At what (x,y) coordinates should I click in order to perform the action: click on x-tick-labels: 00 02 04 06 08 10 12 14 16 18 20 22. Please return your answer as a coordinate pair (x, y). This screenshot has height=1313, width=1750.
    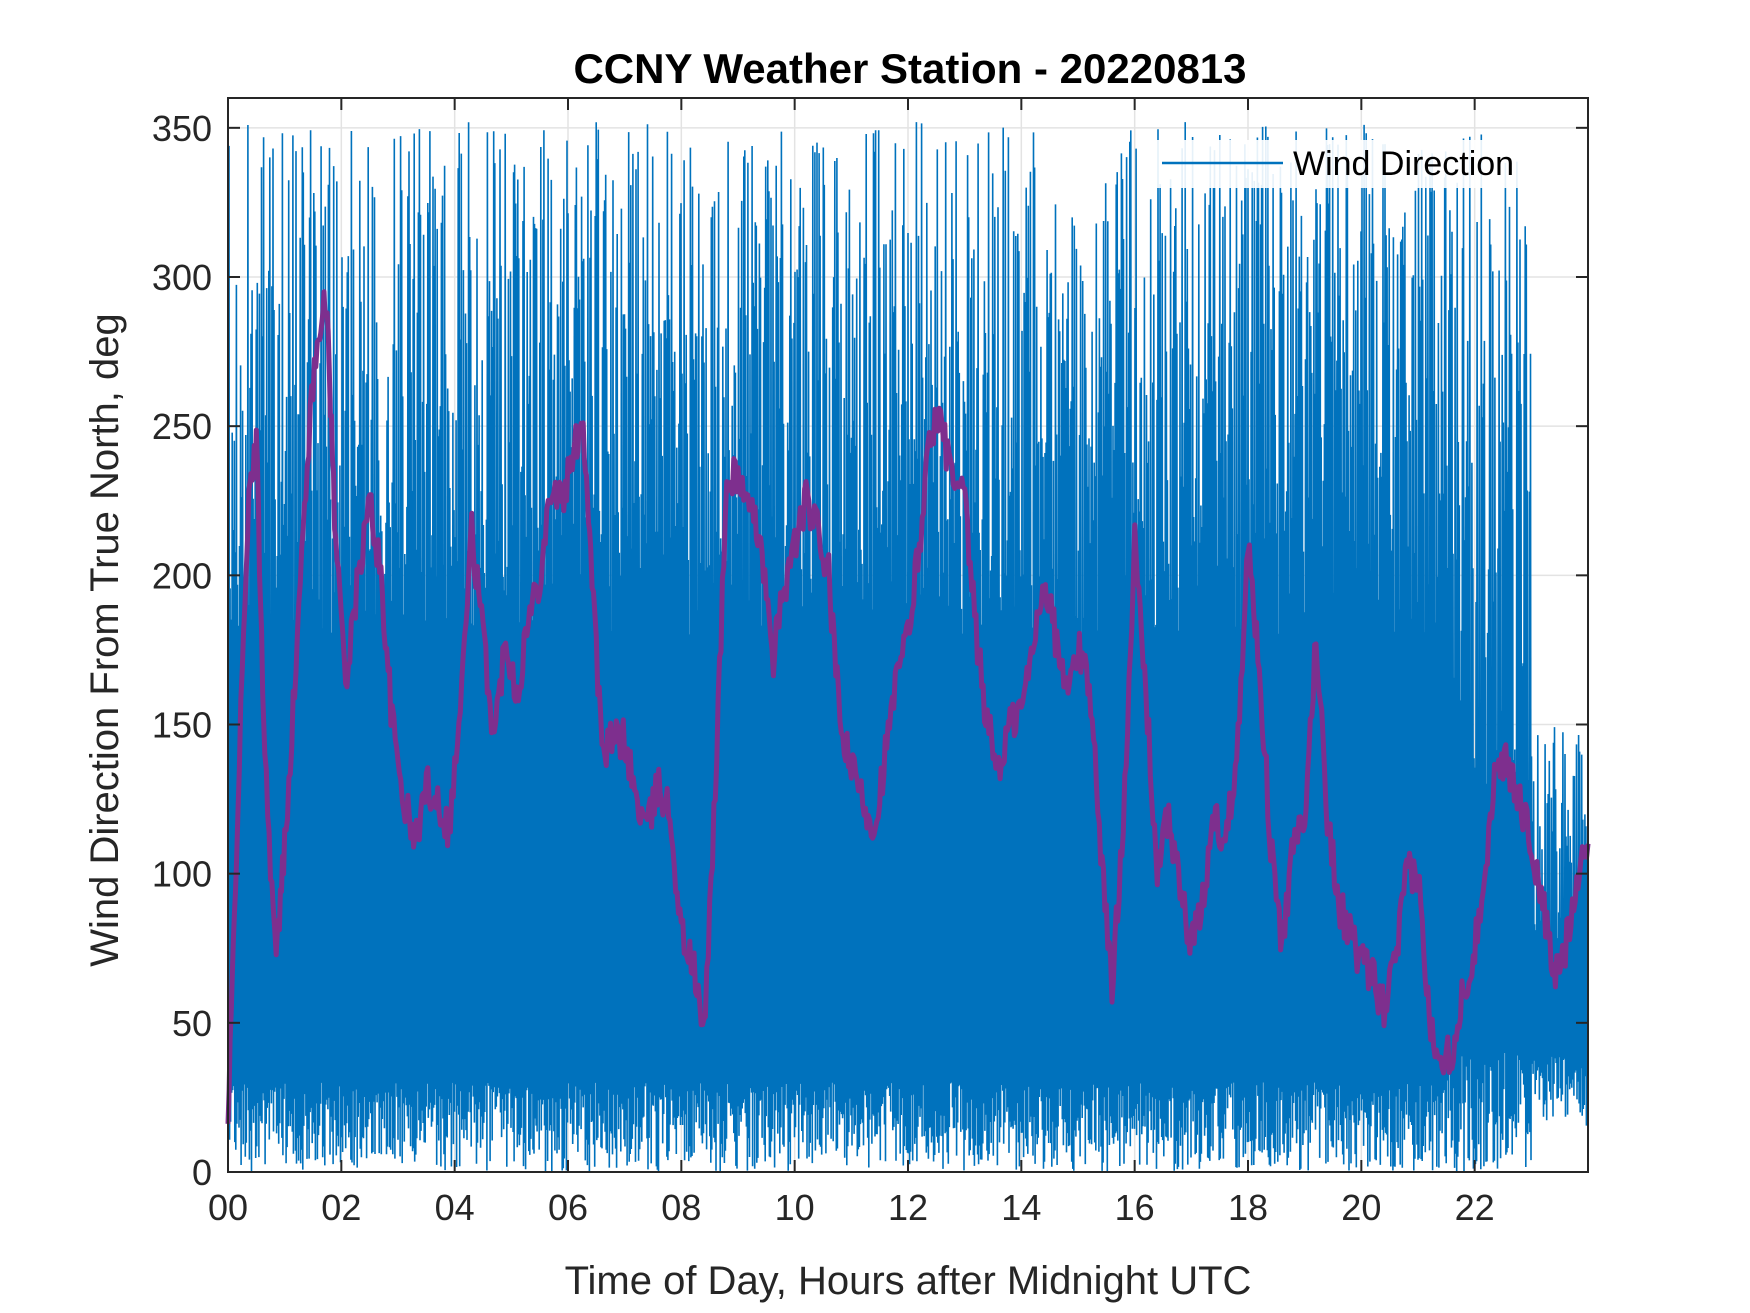
    Looking at the image, I should click on (851, 1207).